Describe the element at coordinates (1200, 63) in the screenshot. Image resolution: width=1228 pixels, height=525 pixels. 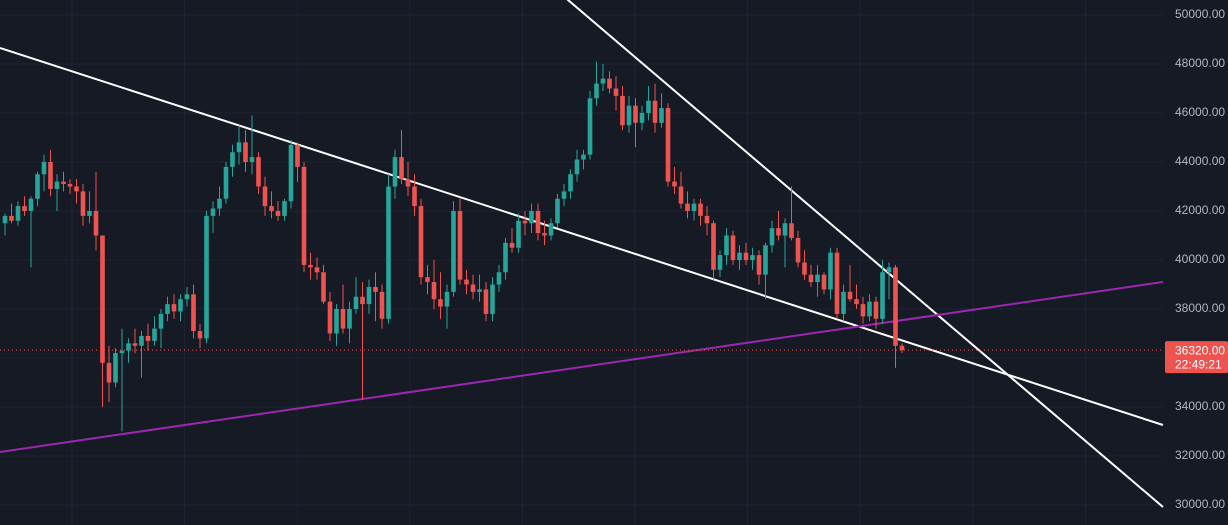
I see `y-tick-label: 48000.00` at that location.